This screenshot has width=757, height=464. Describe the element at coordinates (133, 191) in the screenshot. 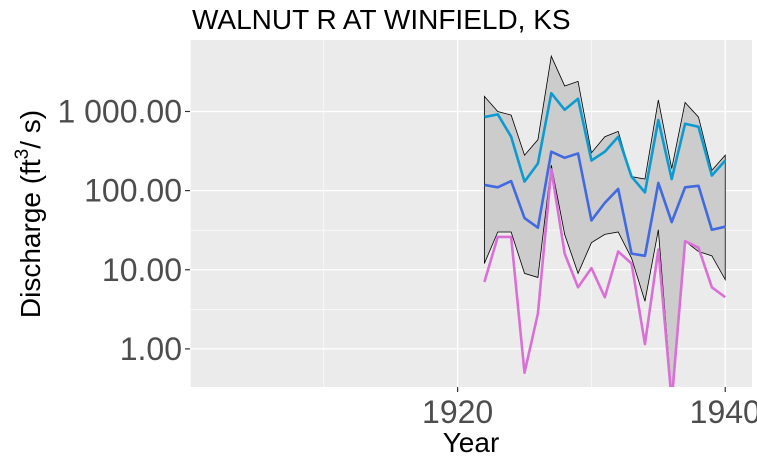

I see `y-tick-label: 100.00` at that location.